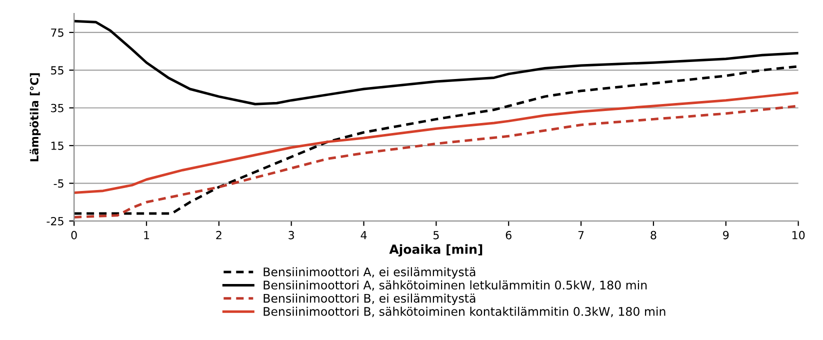 The image size is (823, 340). What do you see at coordinates (74, 235) in the screenshot?
I see `x-tick-label: 0` at bounding box center [74, 235].